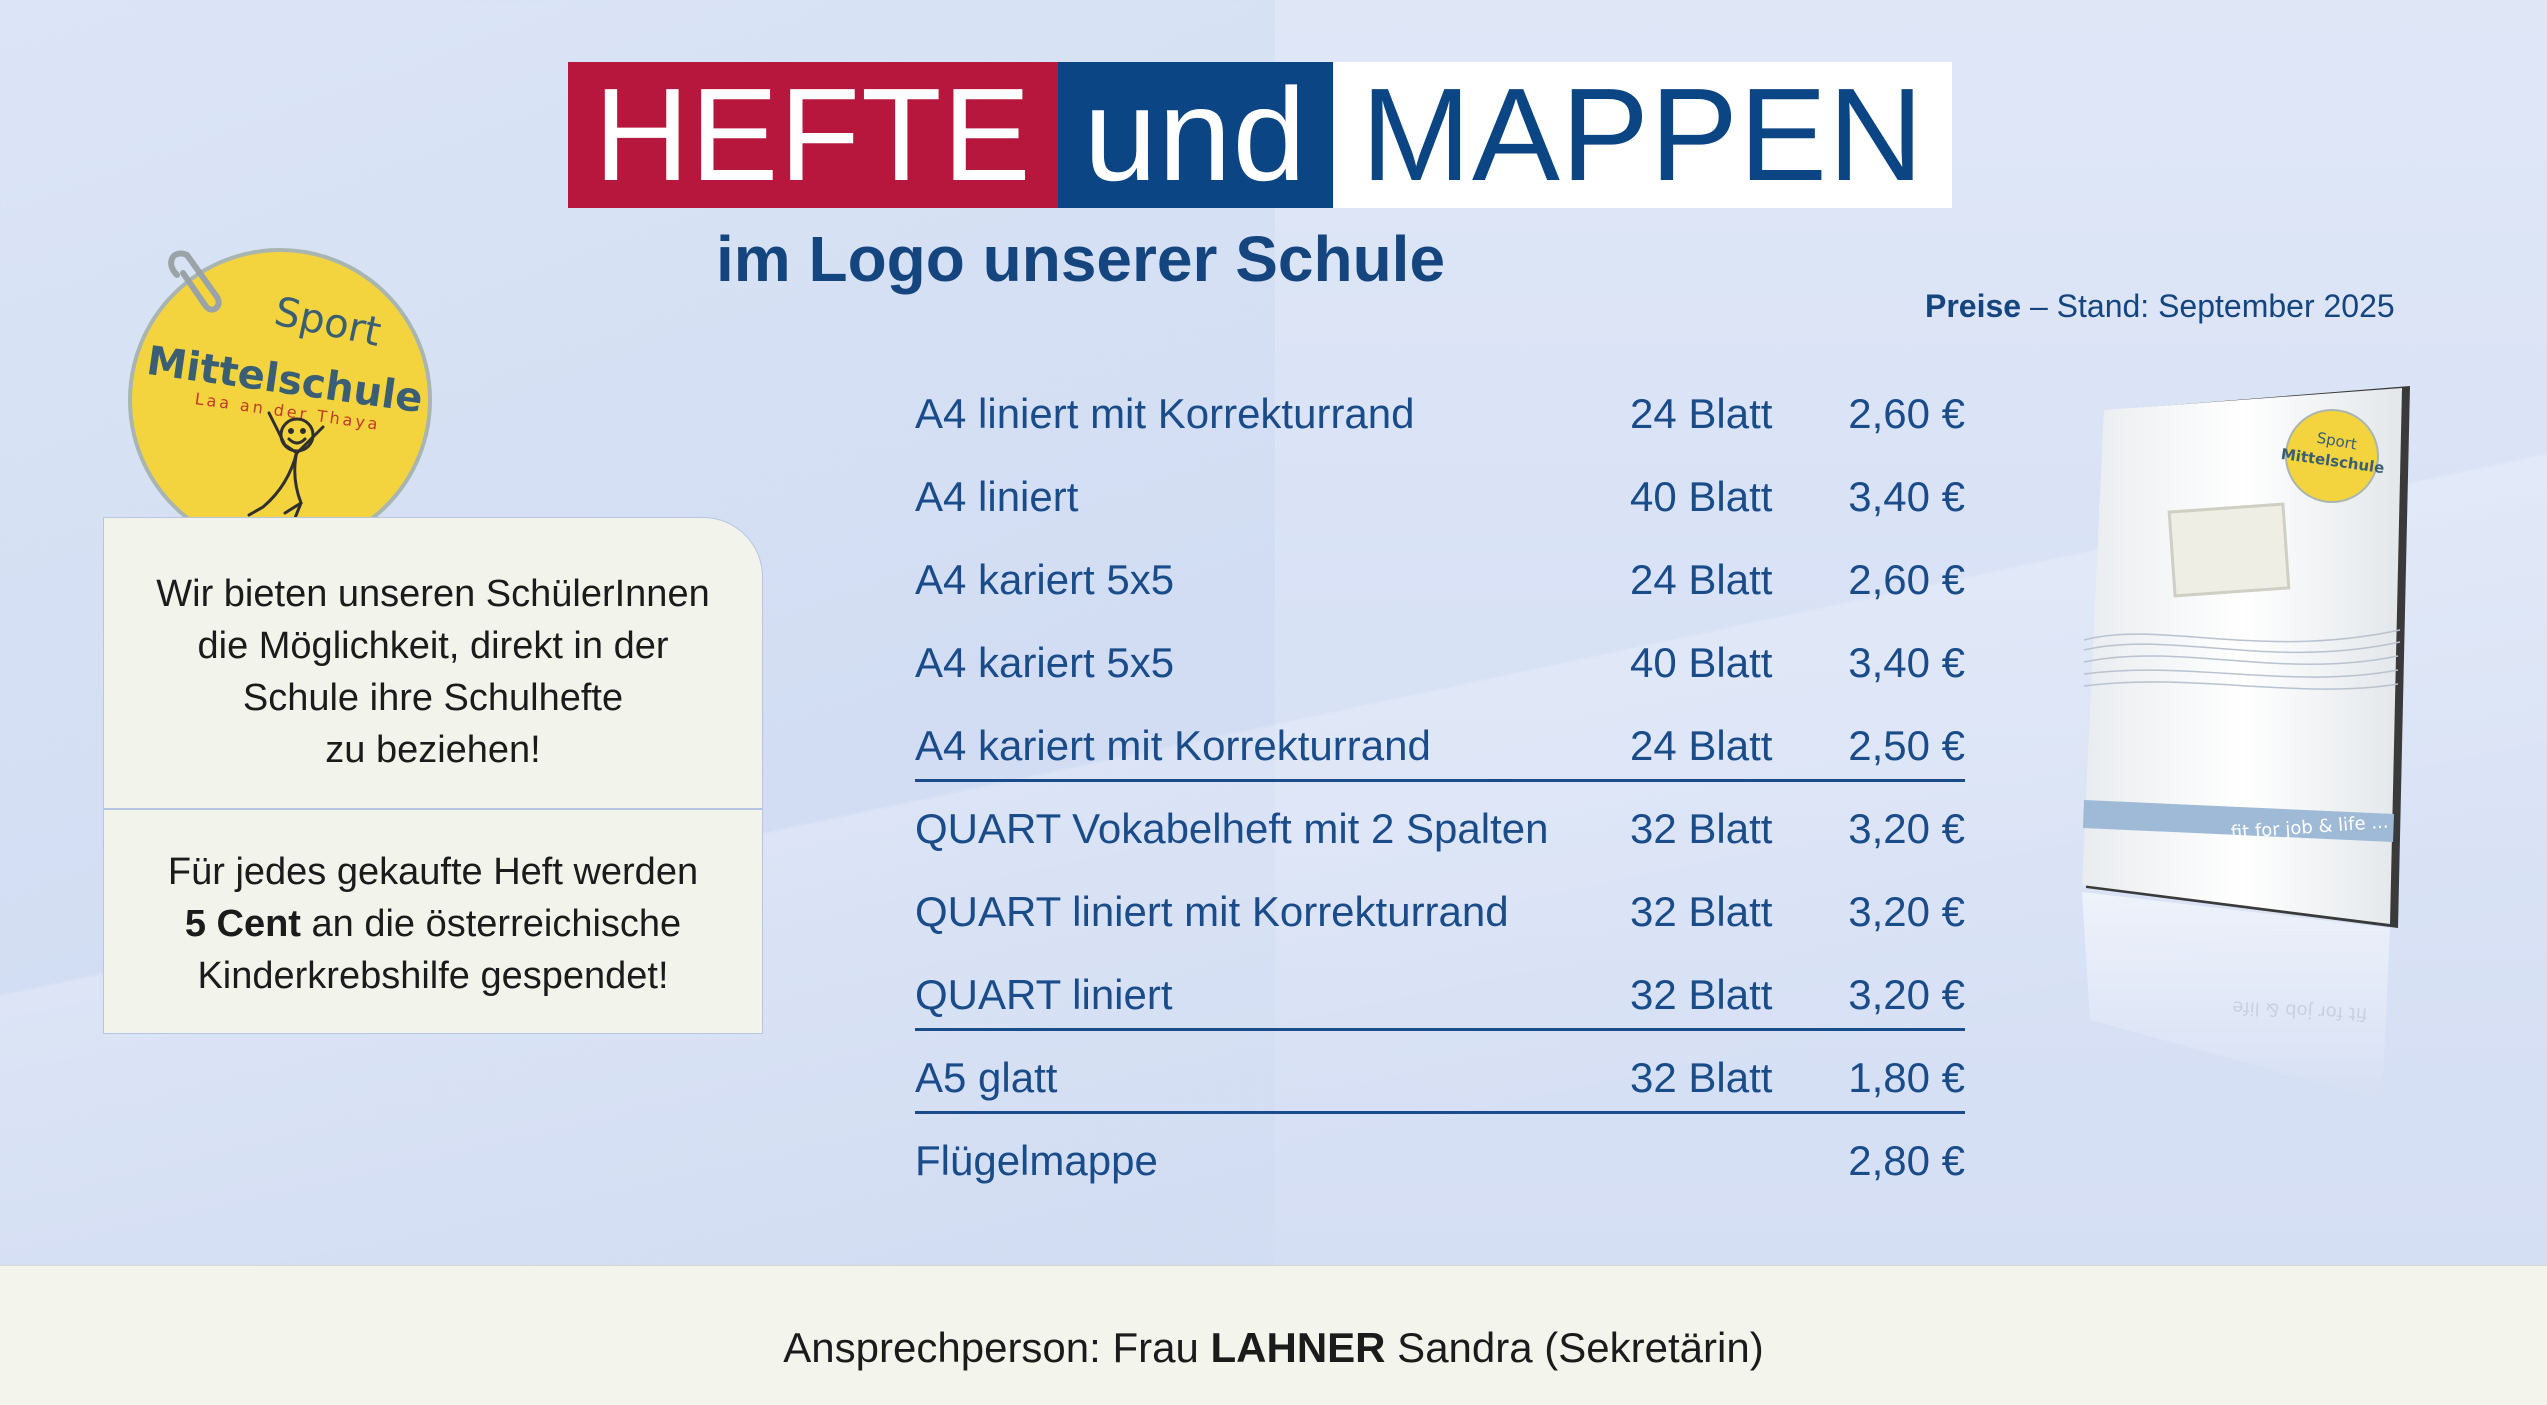  Describe the element at coordinates (1440, 587) in the screenshot. I see `price-row: A4 kariert 5x5 24 Blatt 2,60 €` at that location.